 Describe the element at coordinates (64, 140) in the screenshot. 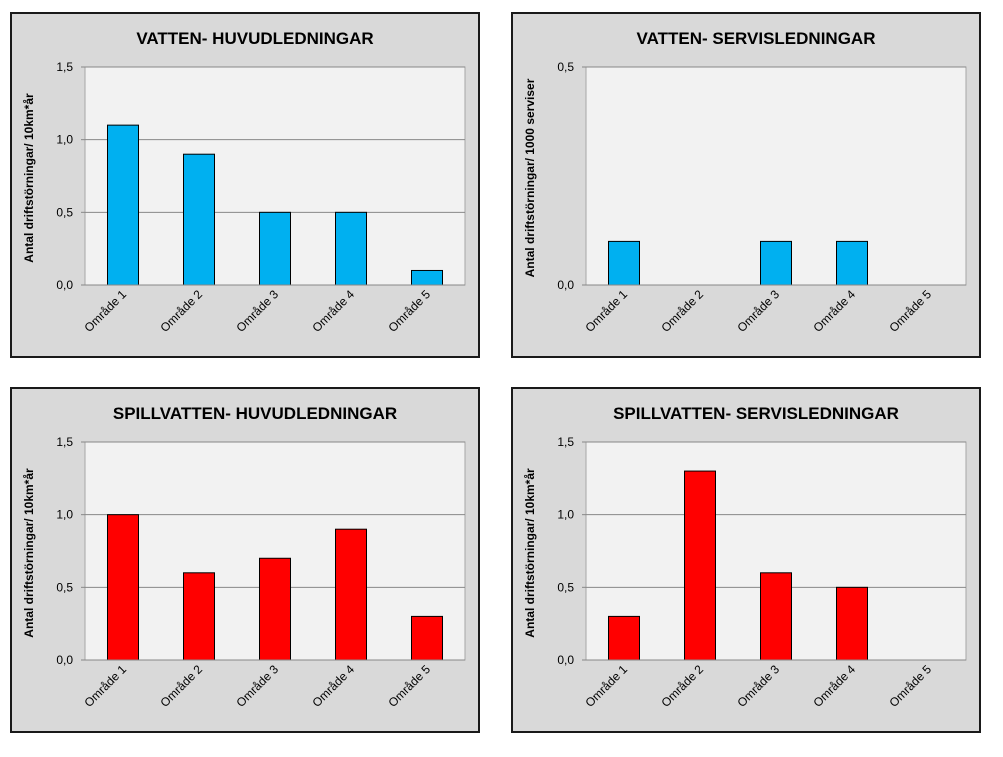

I see `chart1-ytick-label: 1,0` at that location.